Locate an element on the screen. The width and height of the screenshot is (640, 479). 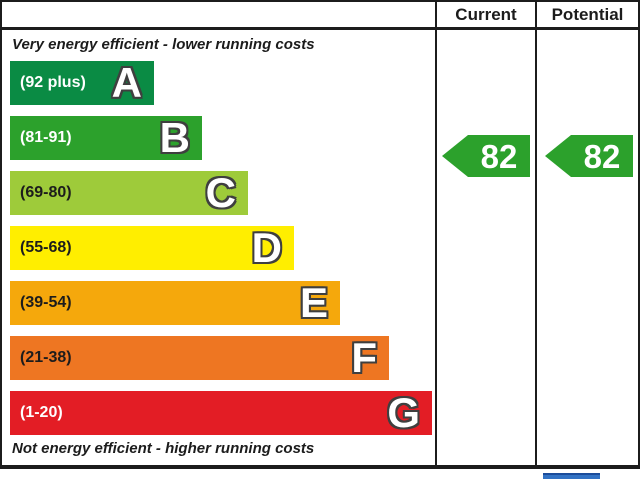
band-range-label: (1-20) is located at coordinates (41, 412).